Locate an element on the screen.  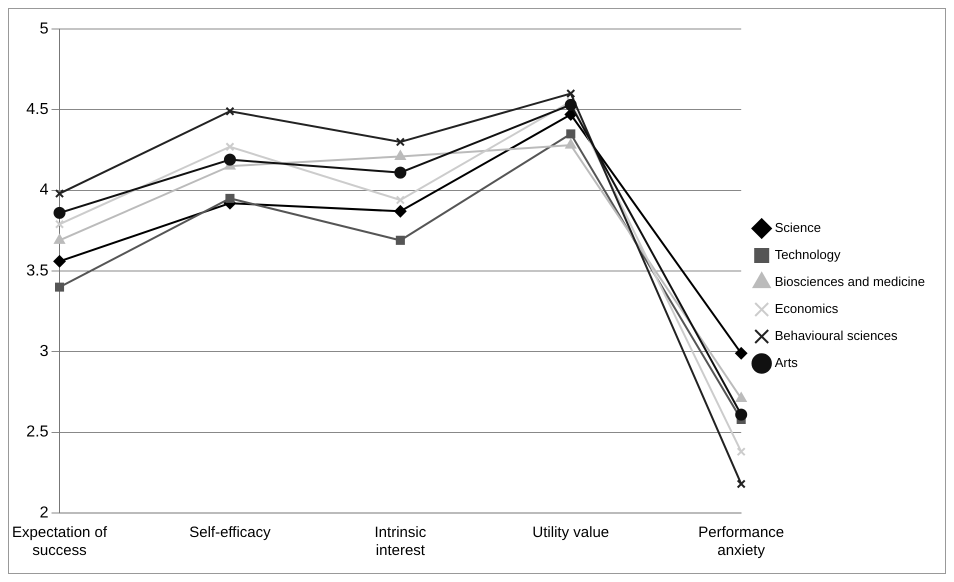
y-tick-label: 5 is located at coordinates (44, 29).